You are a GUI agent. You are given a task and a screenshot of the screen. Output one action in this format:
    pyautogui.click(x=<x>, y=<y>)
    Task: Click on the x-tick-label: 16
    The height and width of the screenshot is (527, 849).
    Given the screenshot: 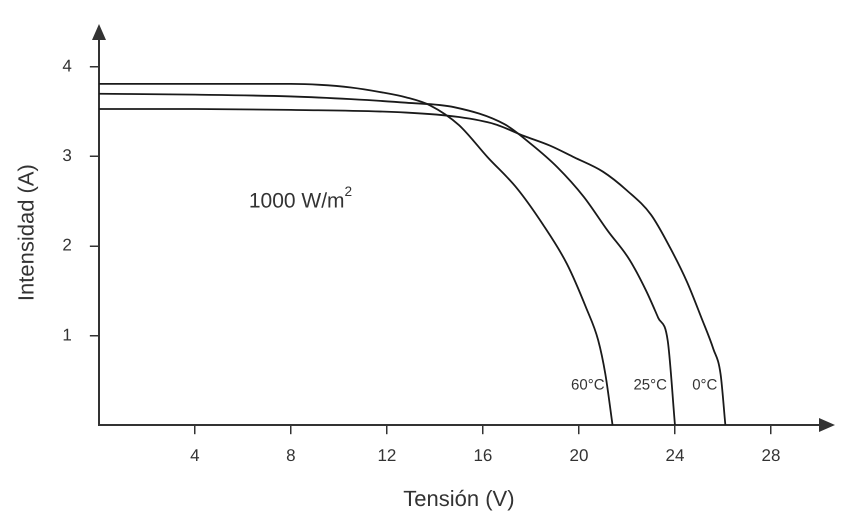 What is the action you would take?
    pyautogui.click(x=482, y=456)
    